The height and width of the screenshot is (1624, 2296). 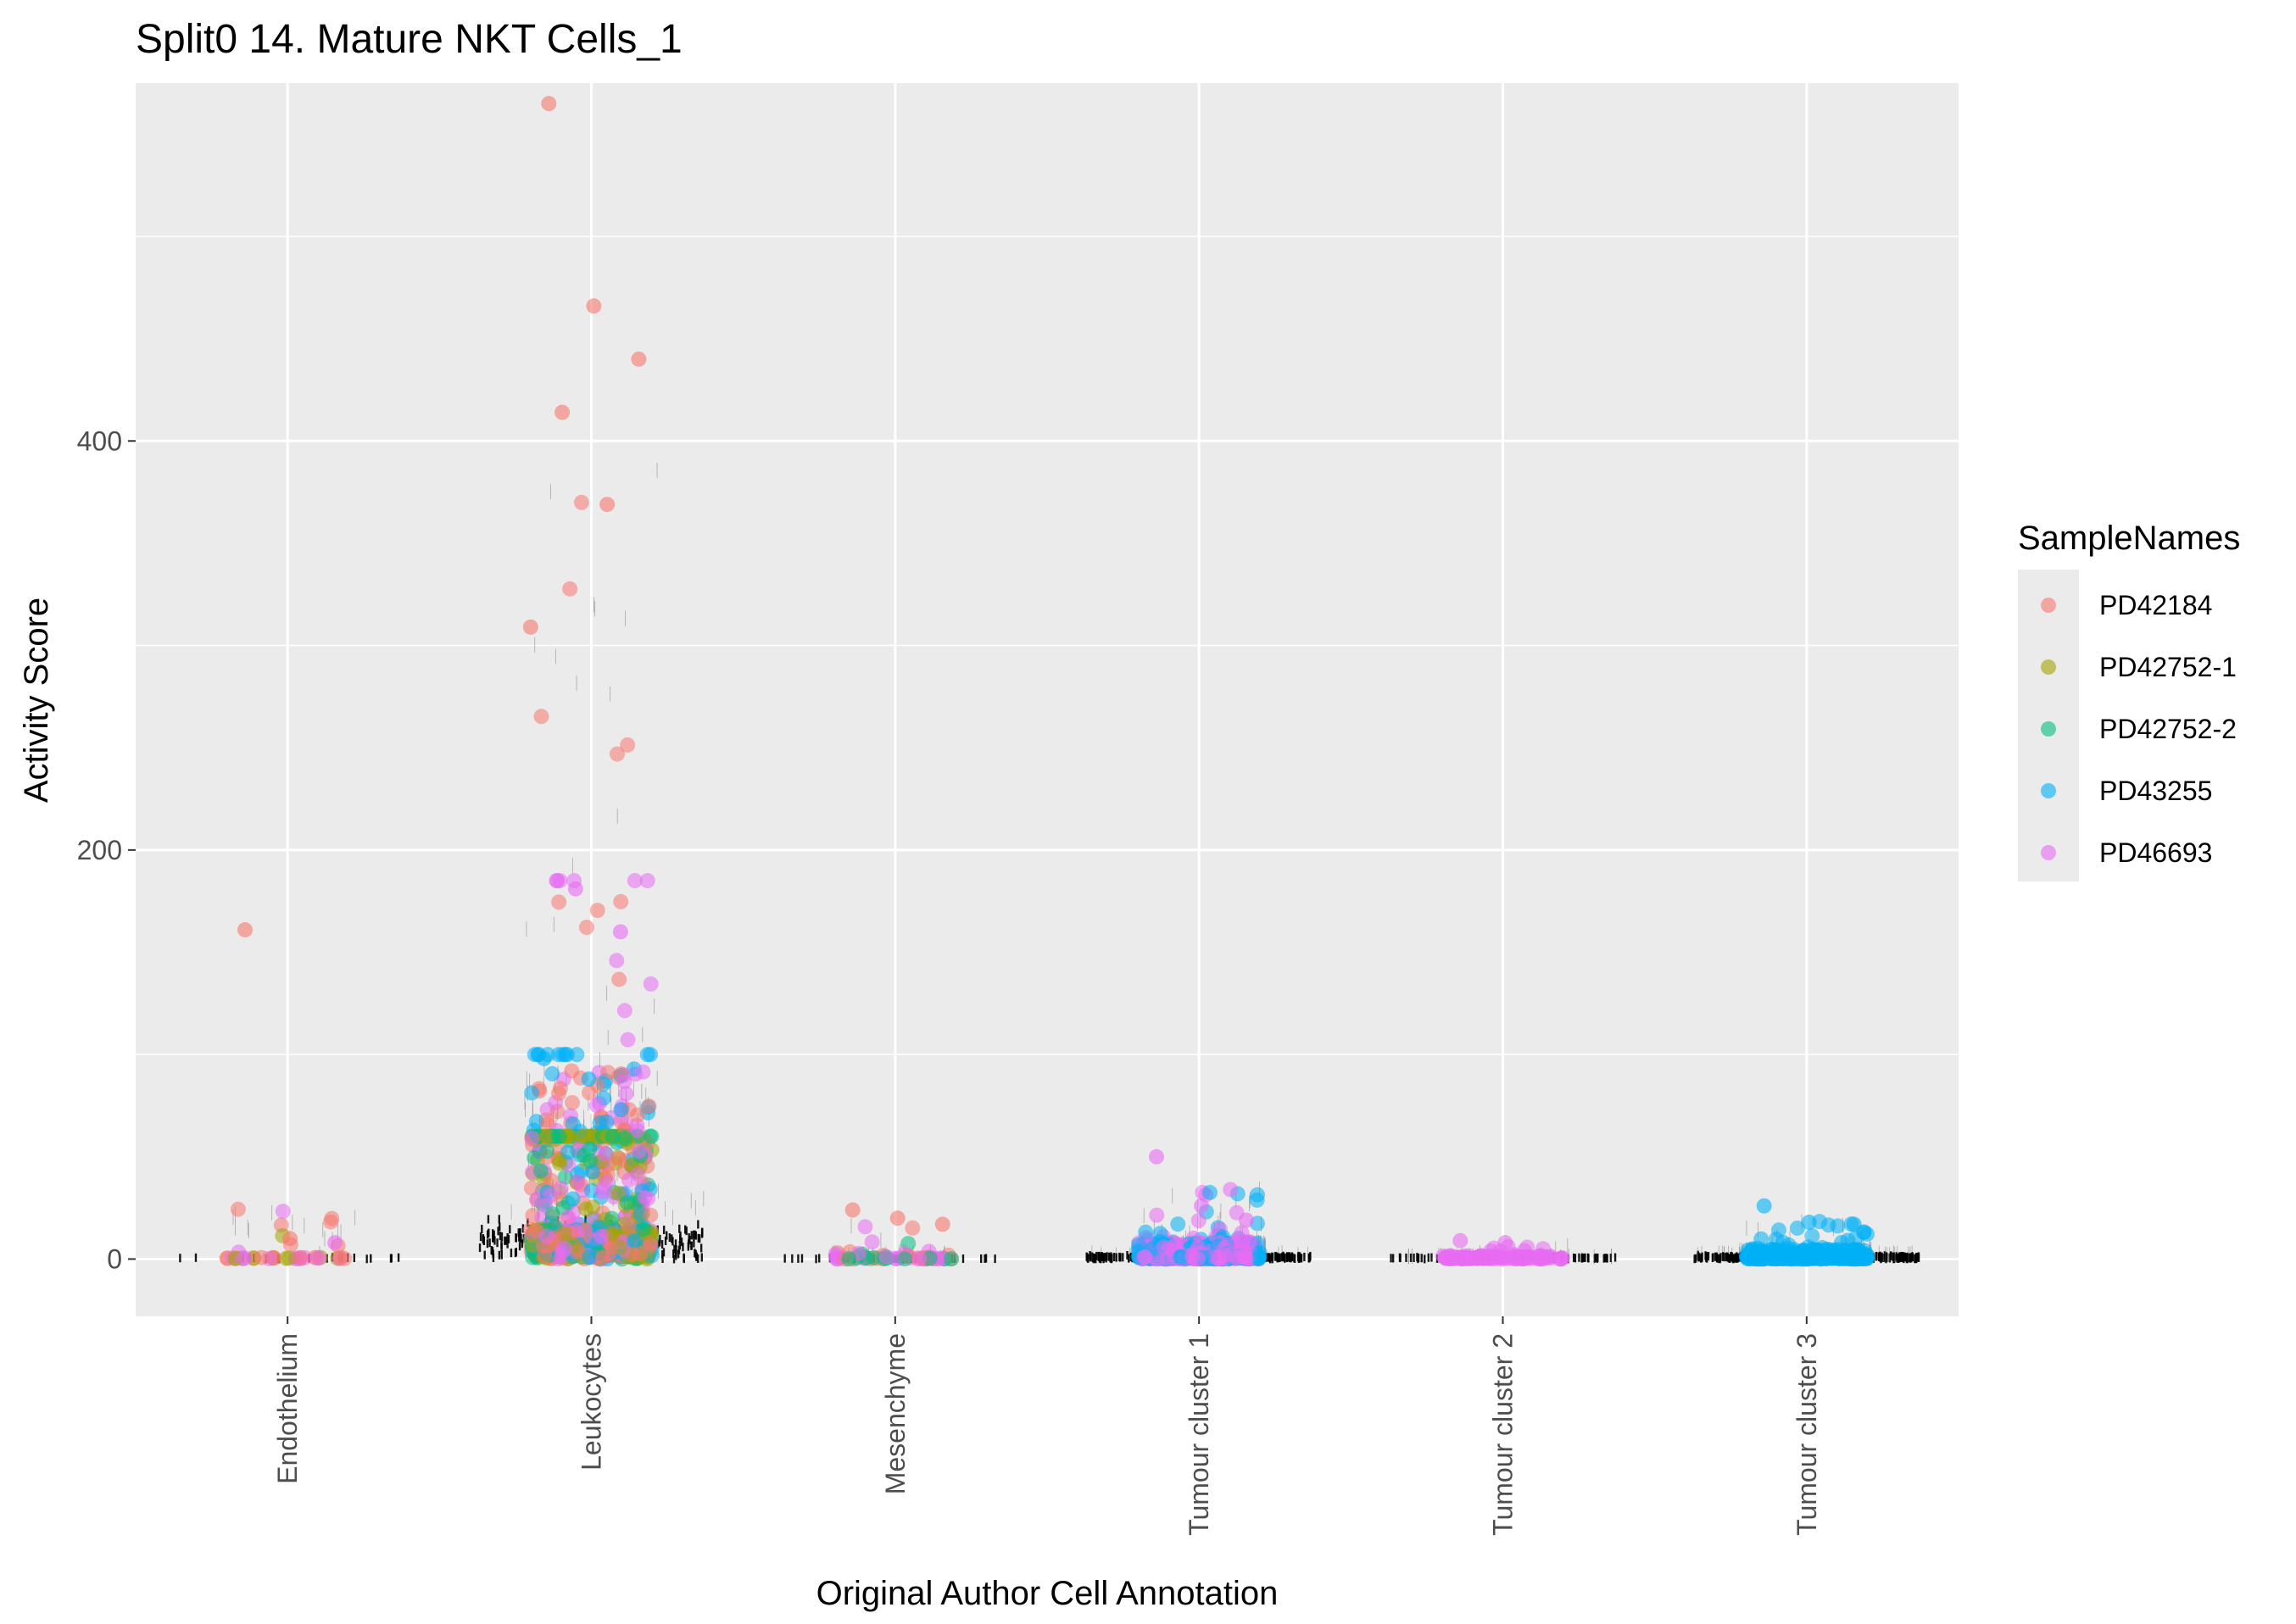 I want to click on legend-label: PD42752-2, so click(x=2168, y=729).